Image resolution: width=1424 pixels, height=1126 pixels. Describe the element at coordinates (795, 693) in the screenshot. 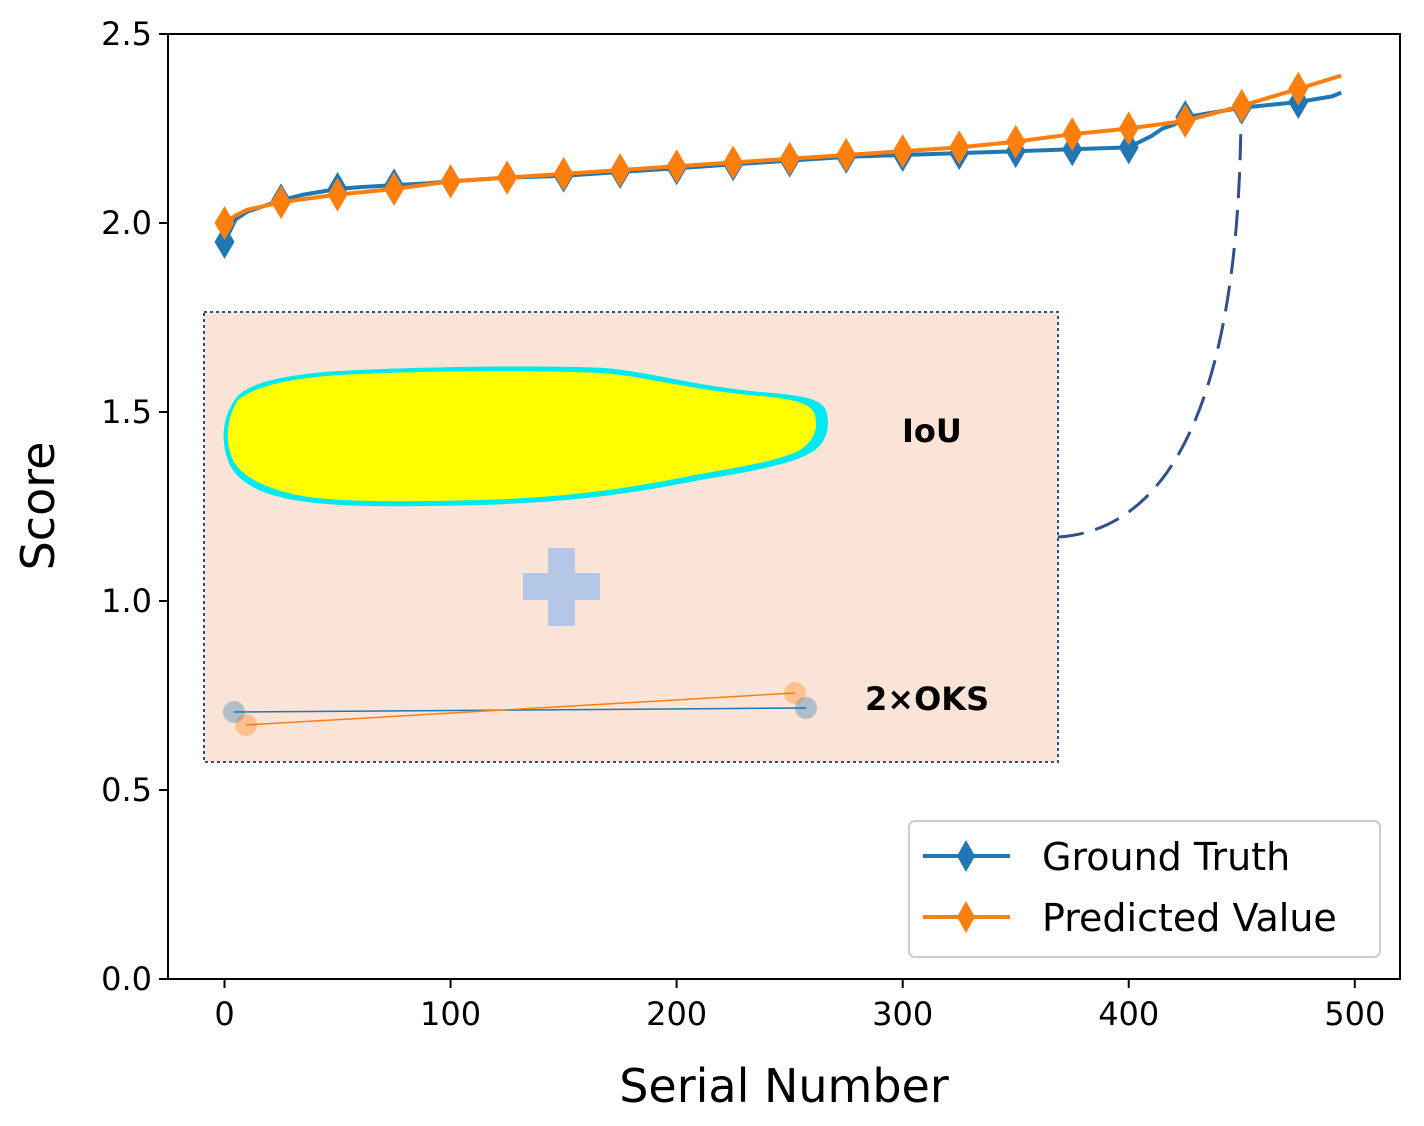

I see `keypoint-pred-end` at that location.